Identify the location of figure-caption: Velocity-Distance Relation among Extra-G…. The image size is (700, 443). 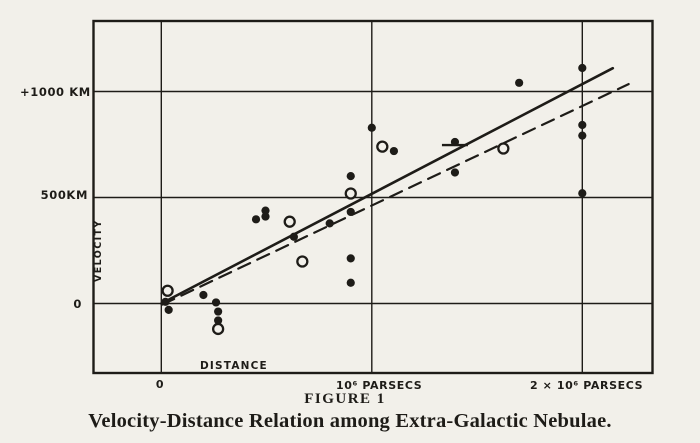
(350, 421).